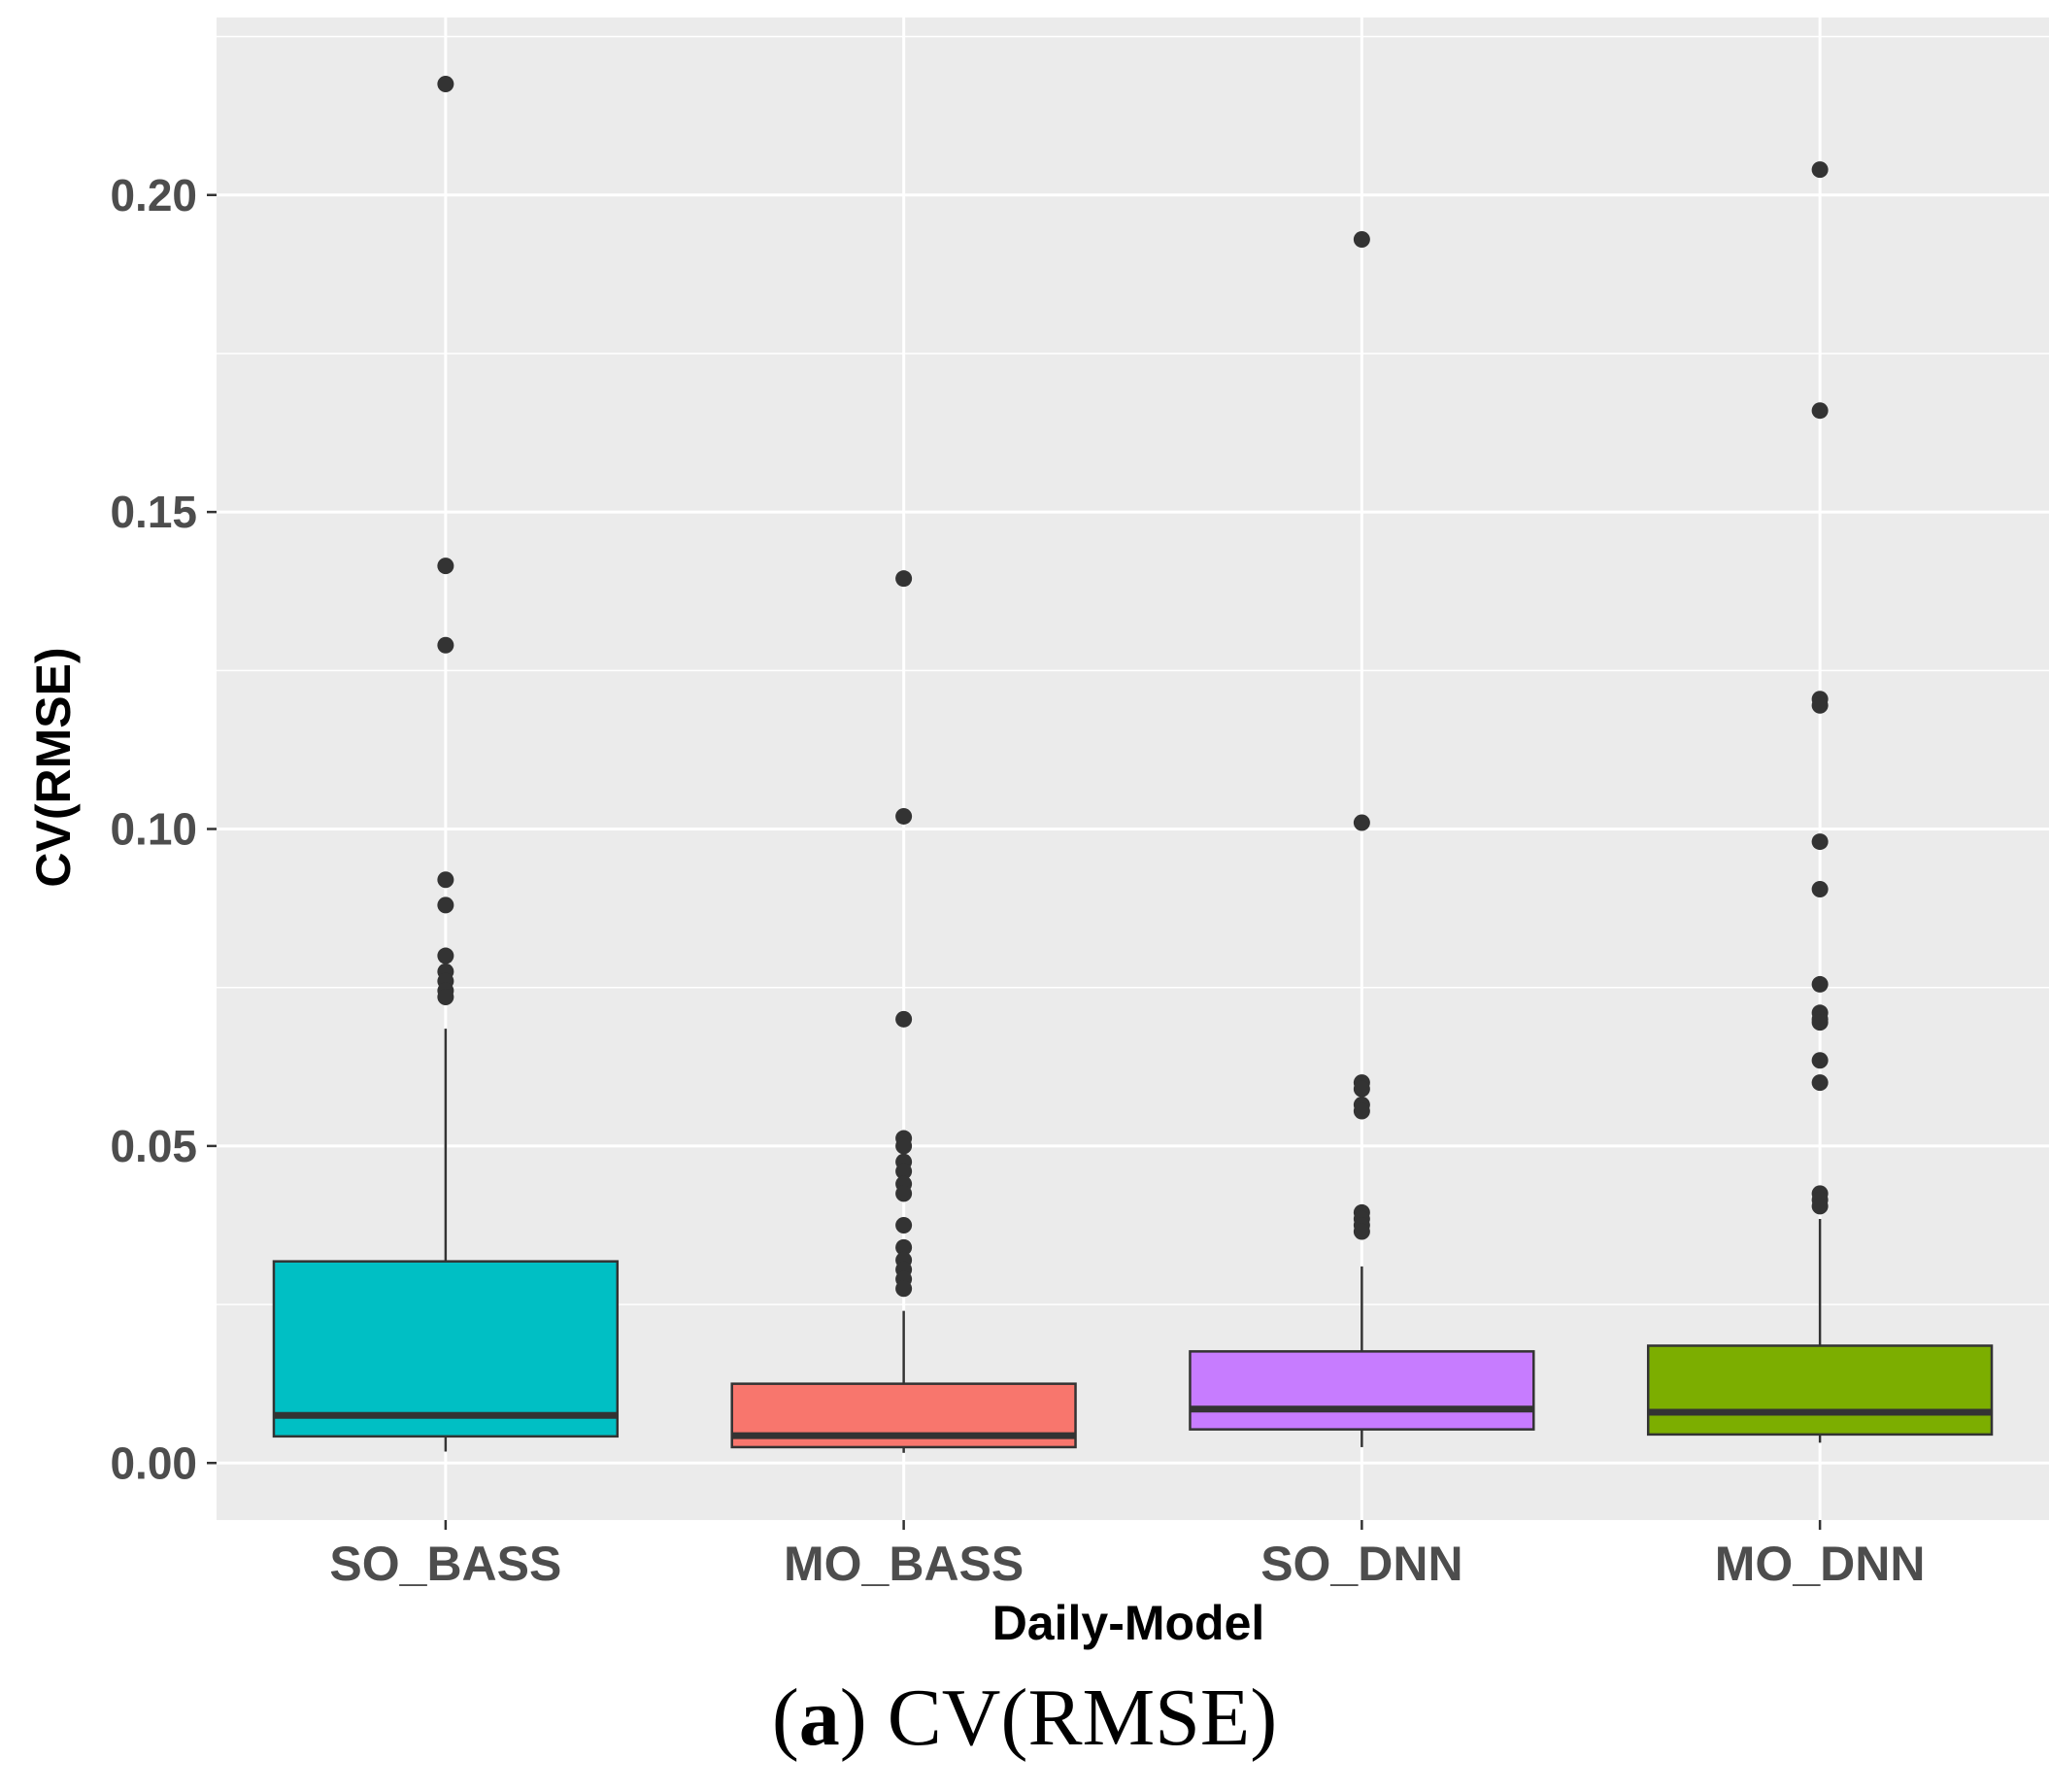  What do you see at coordinates (154, 512) in the screenshot?
I see `y-tick-label: 0.15` at bounding box center [154, 512].